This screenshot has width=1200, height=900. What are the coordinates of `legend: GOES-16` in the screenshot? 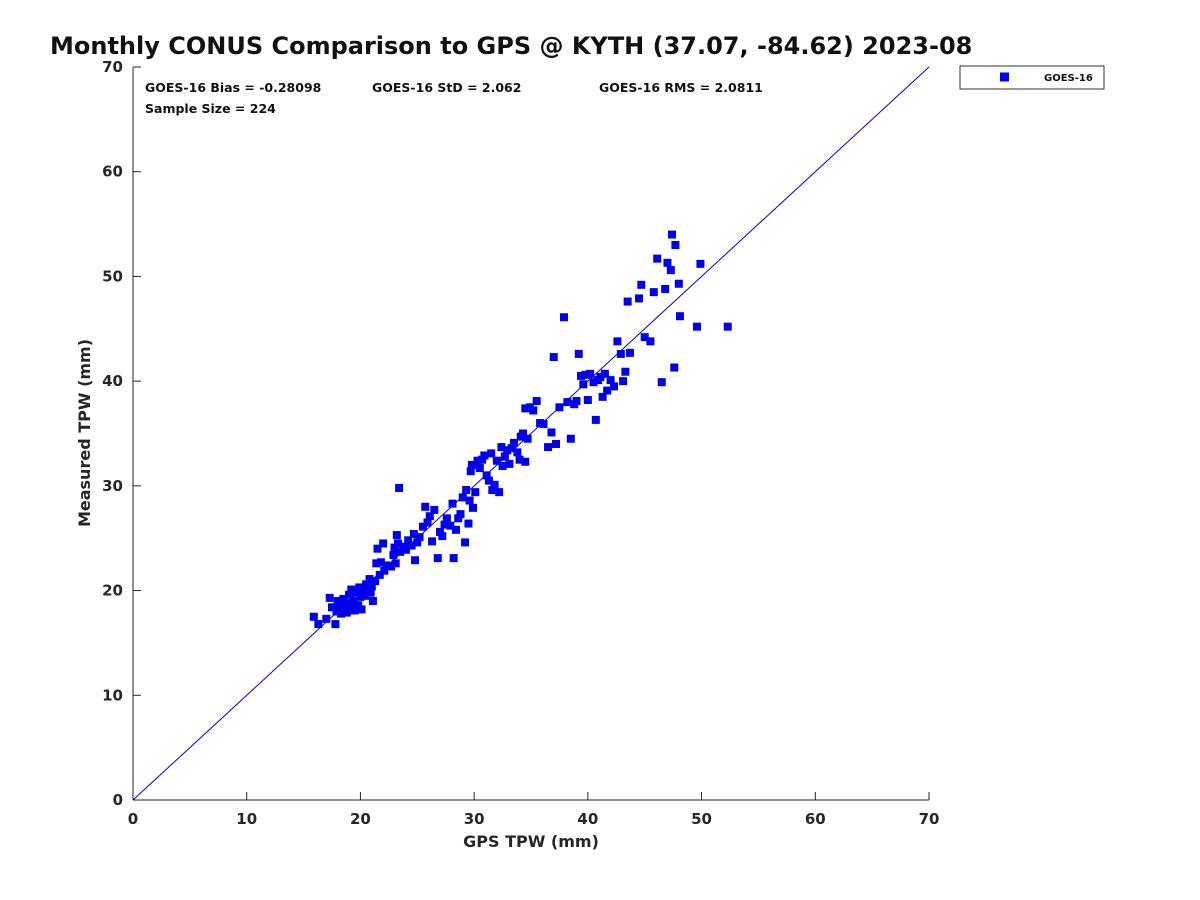 It's located at (1032, 77).